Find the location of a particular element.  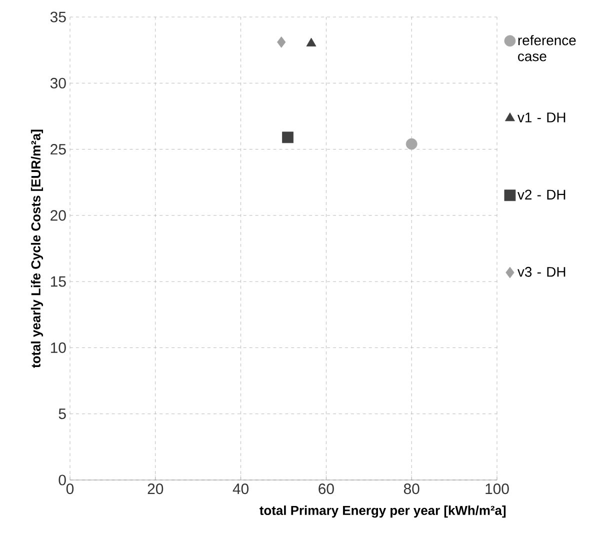

y-tick-label: 15 is located at coordinates (58, 281).